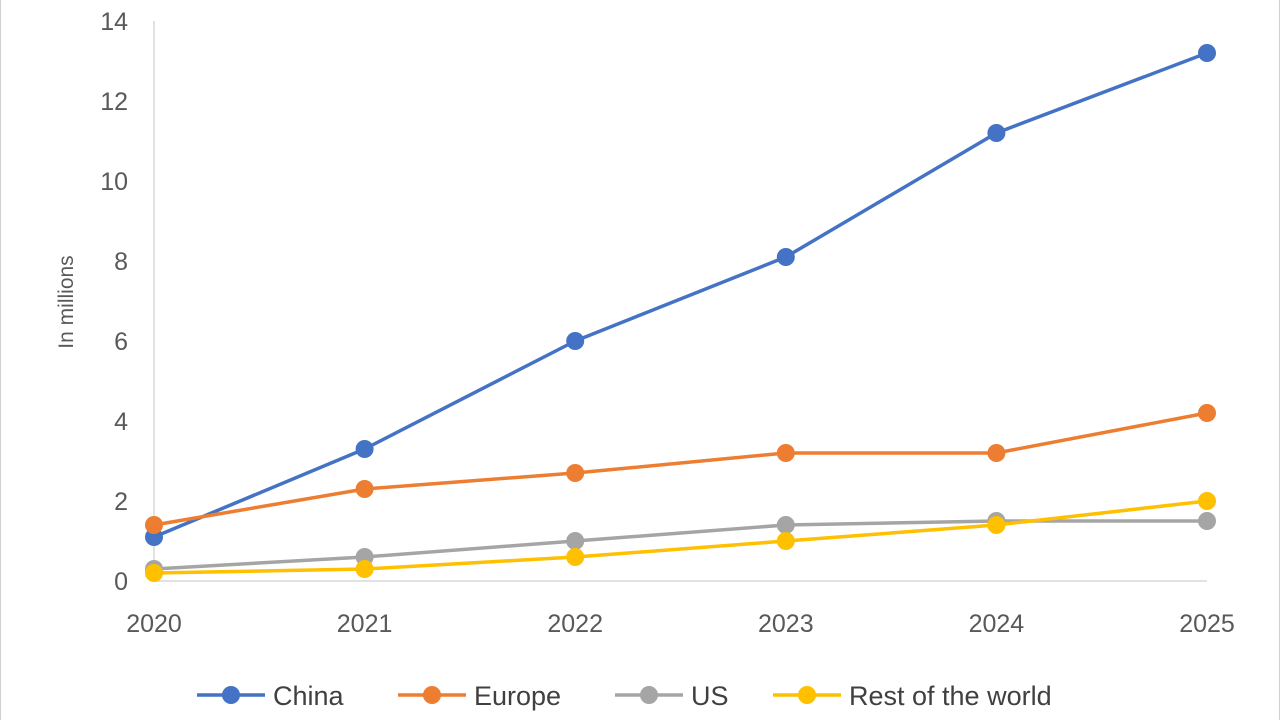 This screenshot has height=720, width=1280. I want to click on legend-item: Rest of the world, so click(912, 696).